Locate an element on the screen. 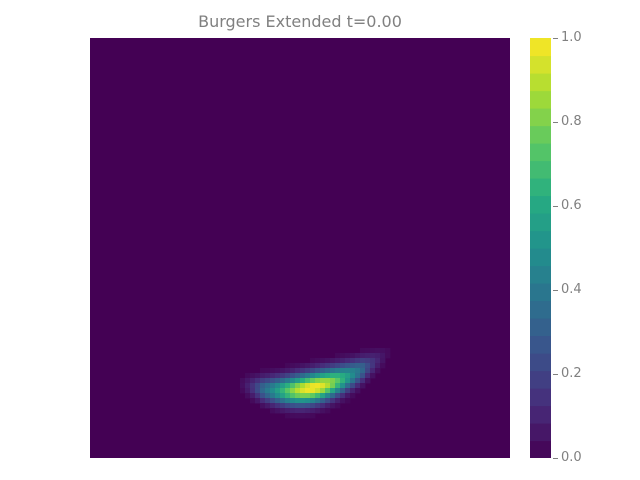 This screenshot has height=480, width=640. colorbar-tick-label: 0.8 is located at coordinates (571, 121).